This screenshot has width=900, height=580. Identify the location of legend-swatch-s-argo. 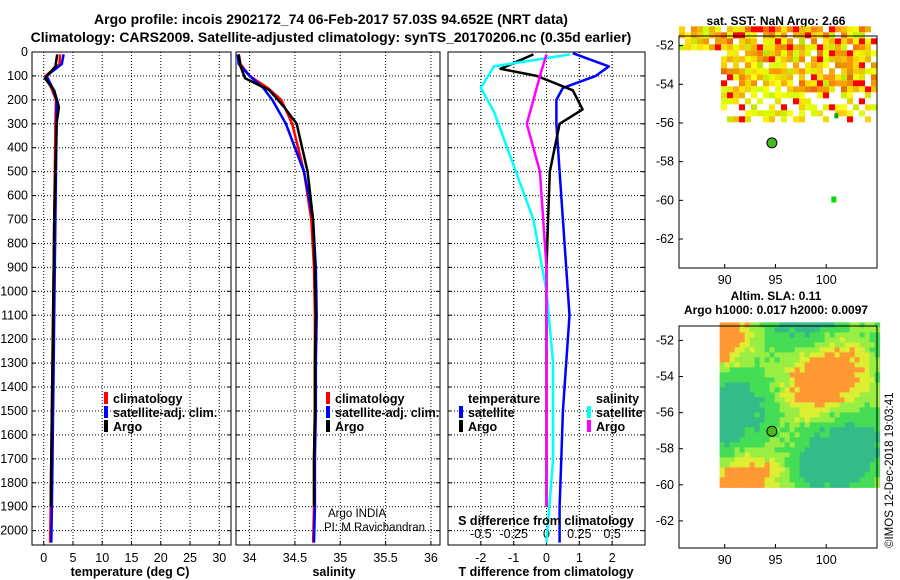
(589, 426).